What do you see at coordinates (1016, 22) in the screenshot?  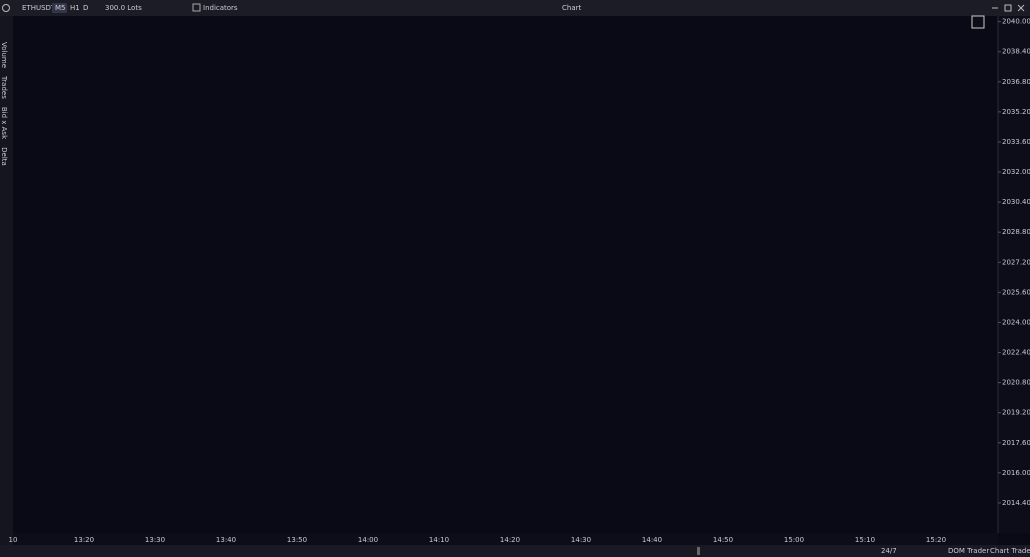 I see `price-label: 2040.00` at bounding box center [1016, 22].